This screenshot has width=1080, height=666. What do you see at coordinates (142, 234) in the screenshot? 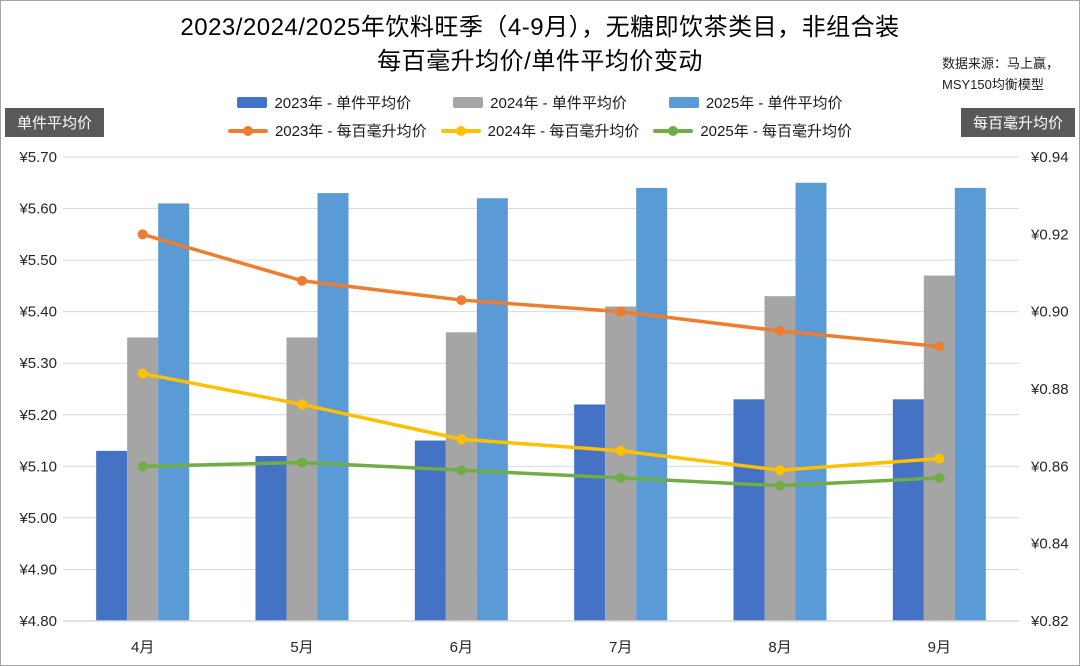
I see `line-marker-series0-4月` at bounding box center [142, 234].